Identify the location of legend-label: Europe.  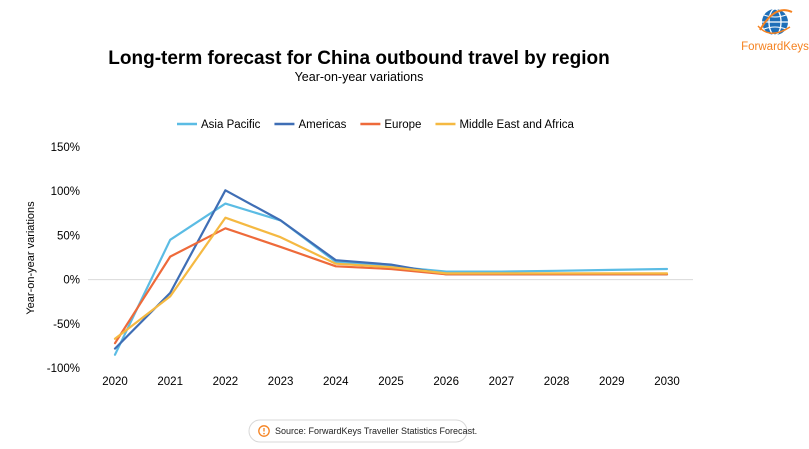
(402, 125).